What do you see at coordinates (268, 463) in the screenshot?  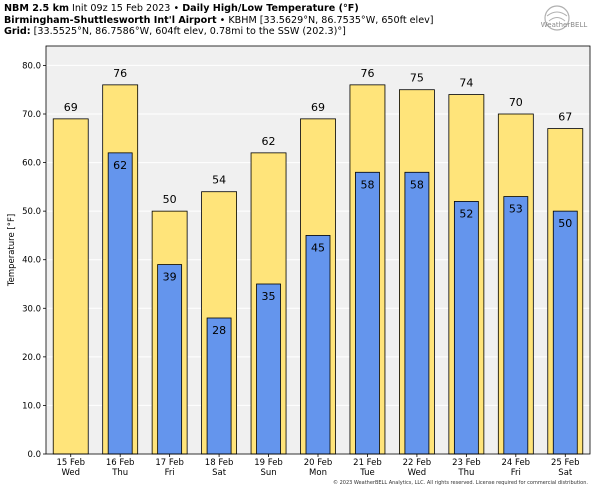 I see `x-tick-date: 19 Feb` at bounding box center [268, 463].